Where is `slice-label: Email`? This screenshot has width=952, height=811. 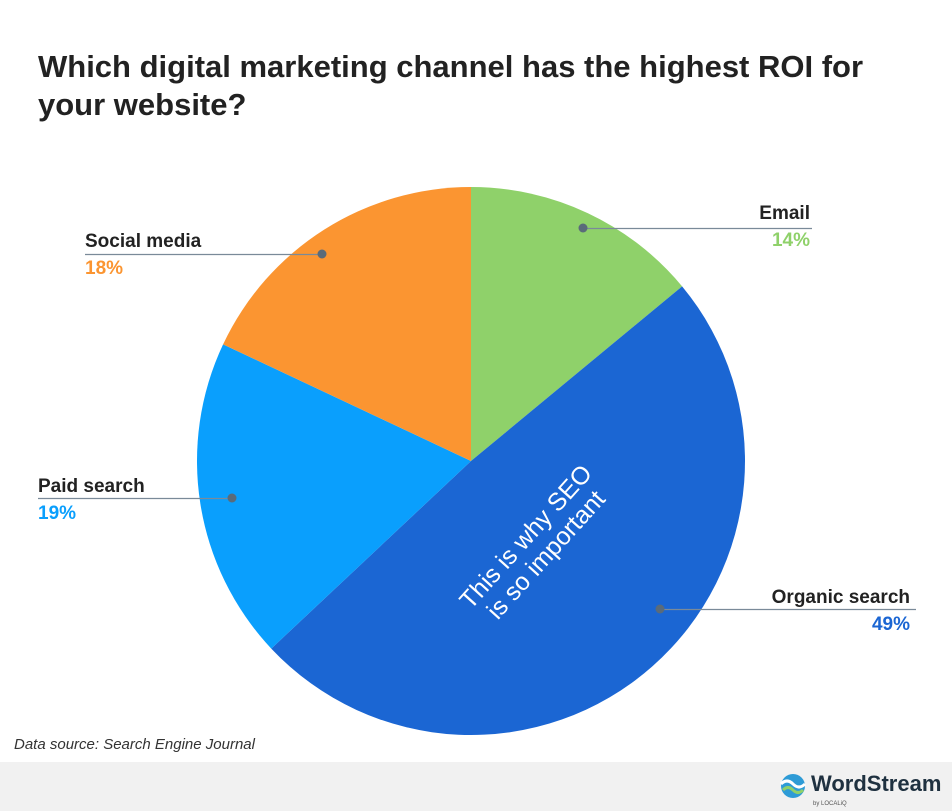 slice-label: Email is located at coordinates (784, 213).